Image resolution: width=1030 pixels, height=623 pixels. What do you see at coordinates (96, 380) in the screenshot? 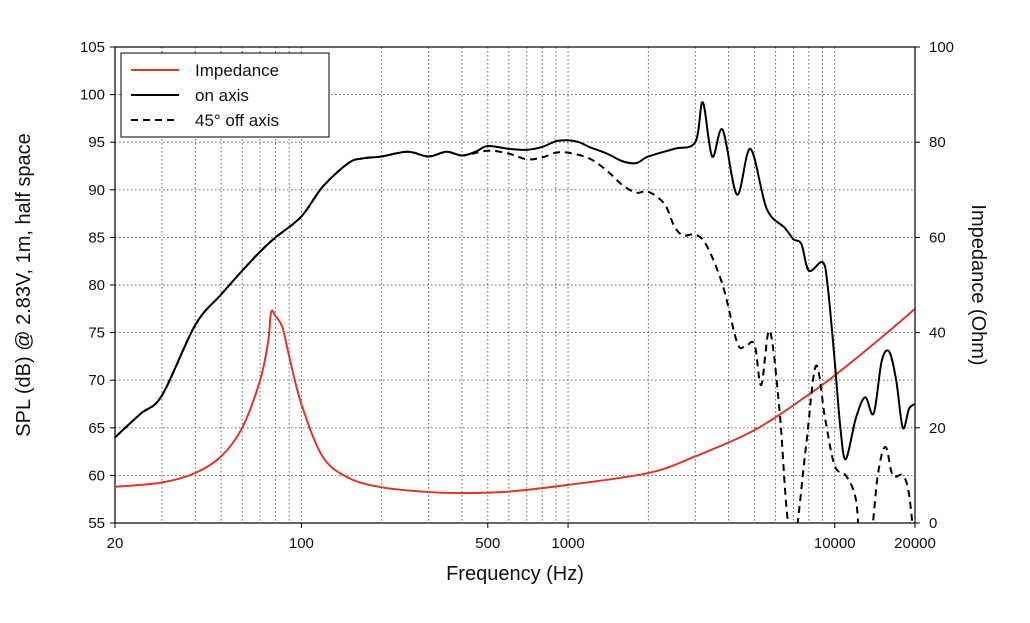
I see `y-tick-label: 70` at bounding box center [96, 380].